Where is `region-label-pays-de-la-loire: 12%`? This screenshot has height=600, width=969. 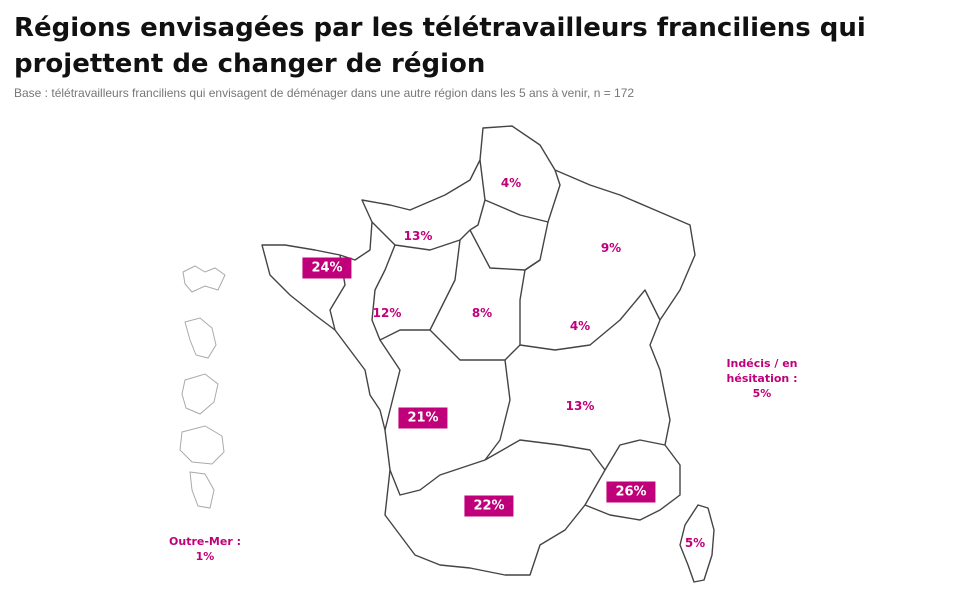
region-label-pays-de-la-loire: 12% is located at coordinates (387, 313).